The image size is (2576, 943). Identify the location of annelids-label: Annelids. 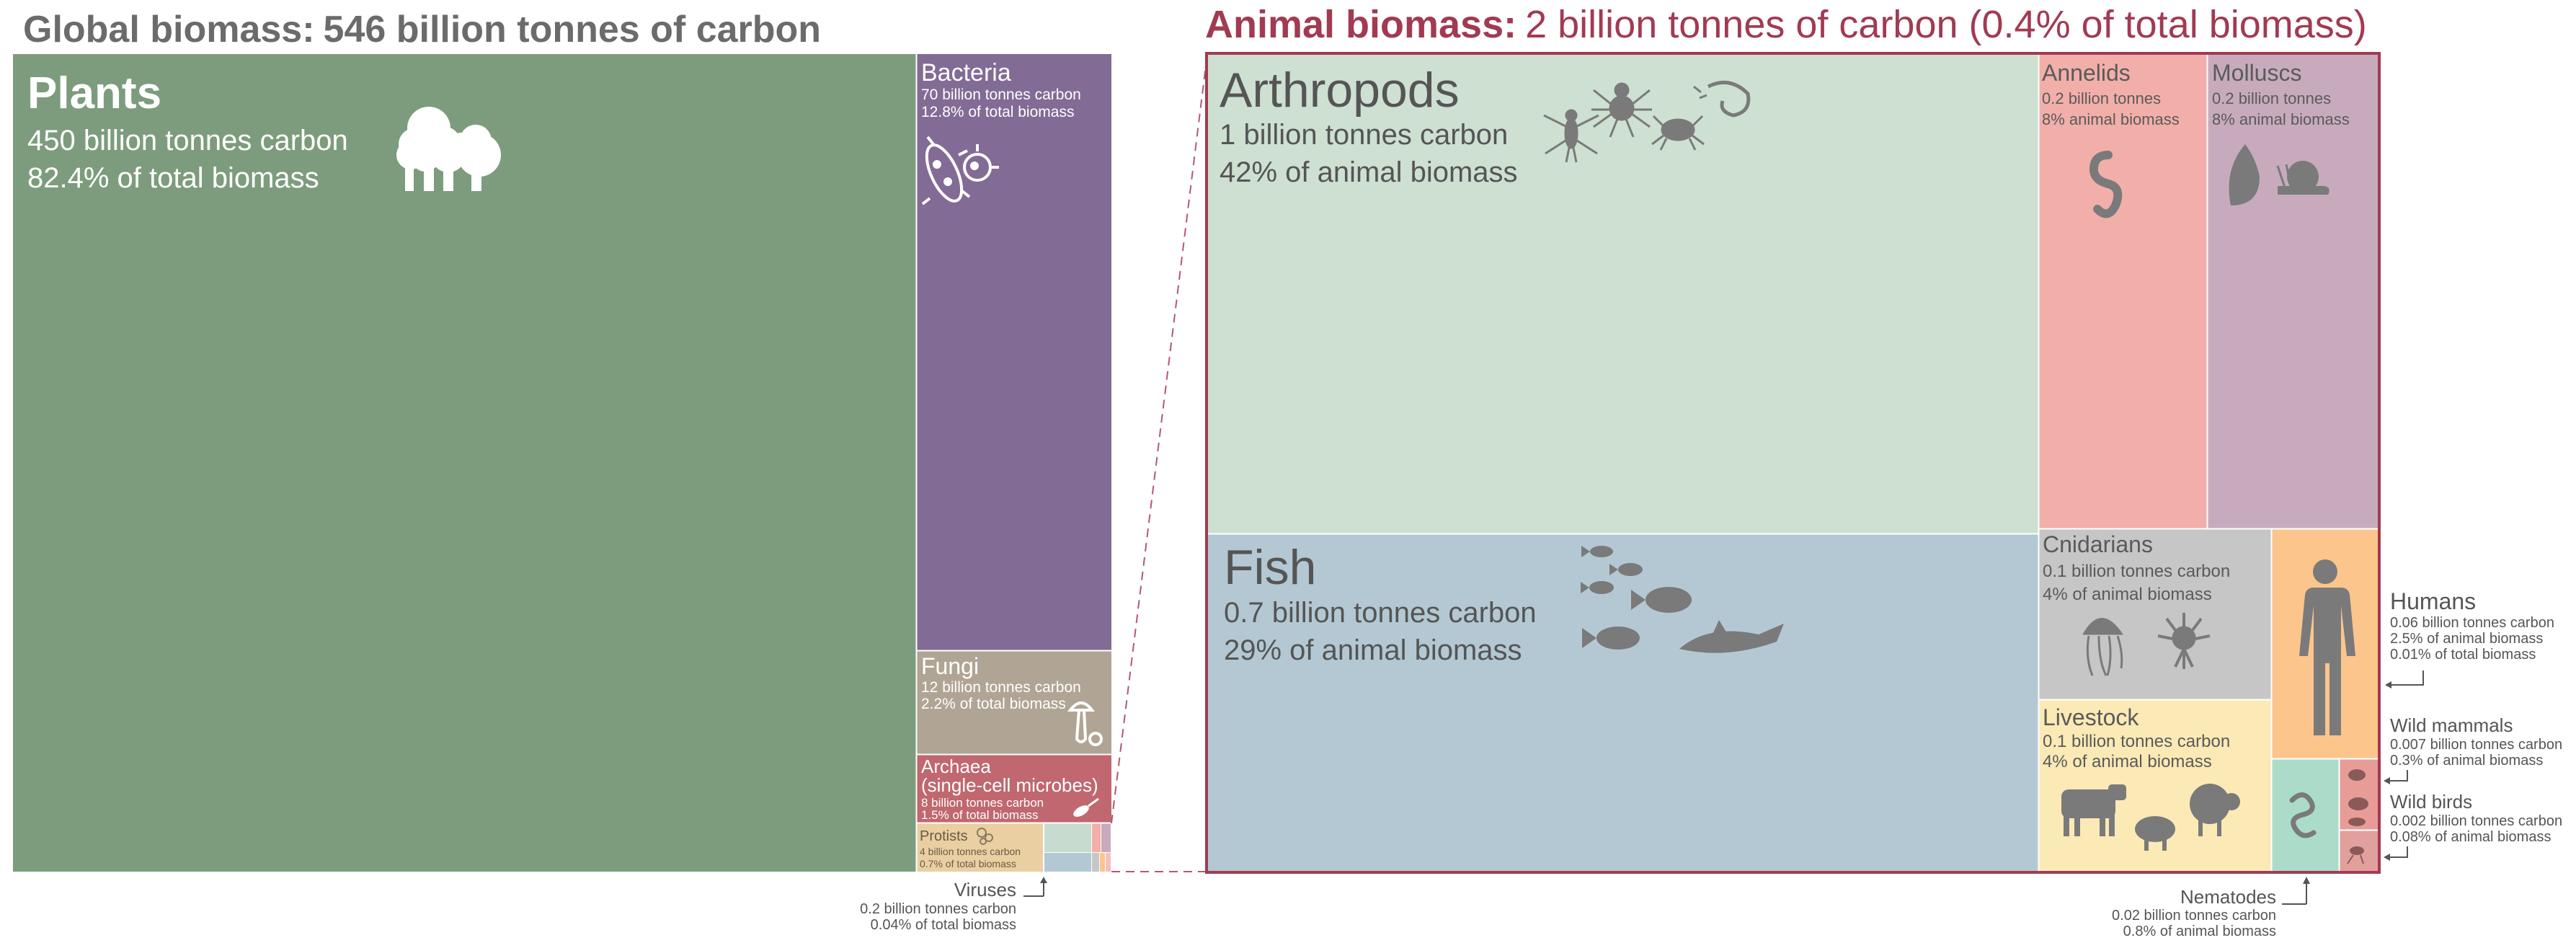
(2086, 73).